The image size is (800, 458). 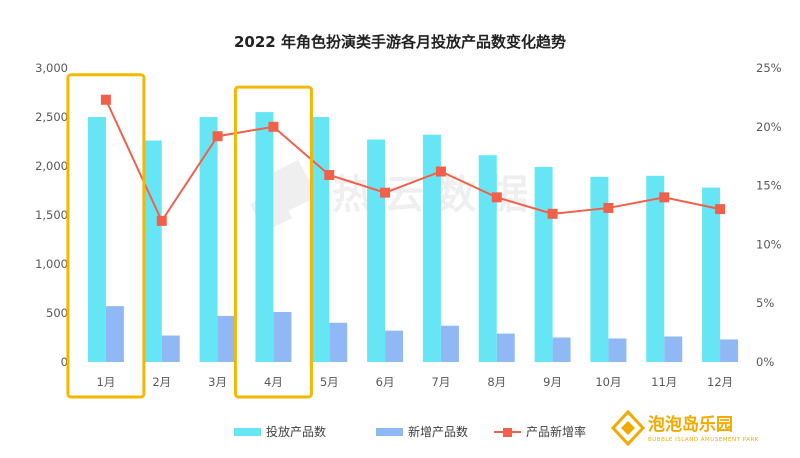 I want to click on x-tick-label: 4月, so click(x=273, y=382).